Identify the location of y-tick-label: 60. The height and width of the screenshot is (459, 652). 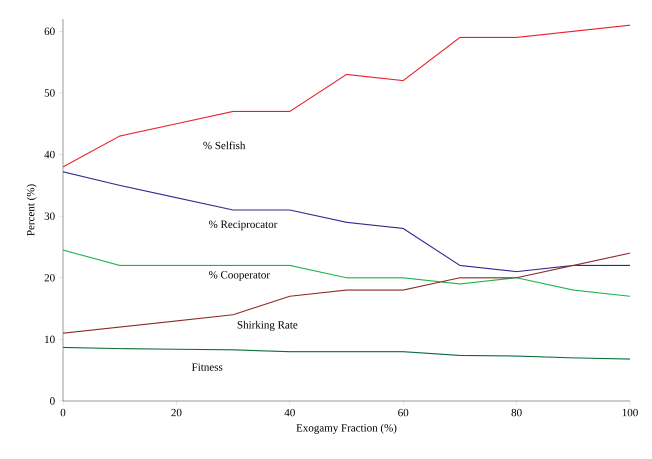
(49, 32).